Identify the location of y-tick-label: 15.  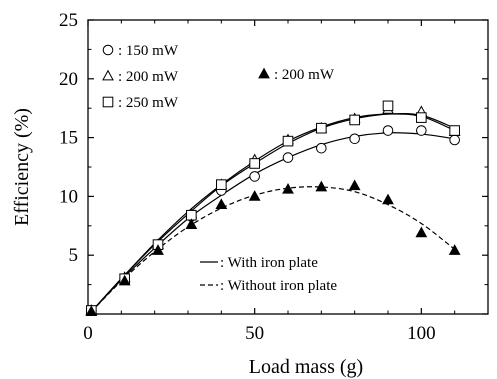
(68, 138).